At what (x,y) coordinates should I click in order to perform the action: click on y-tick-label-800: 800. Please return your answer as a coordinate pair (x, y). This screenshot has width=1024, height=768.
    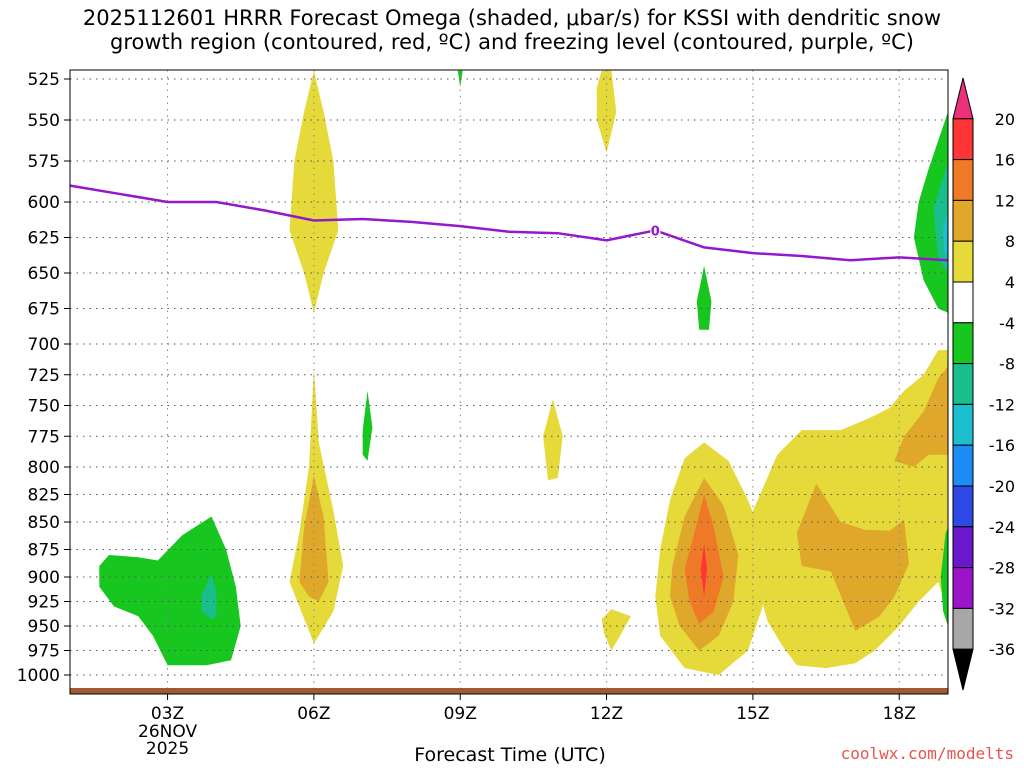
    Looking at the image, I should click on (44, 468).